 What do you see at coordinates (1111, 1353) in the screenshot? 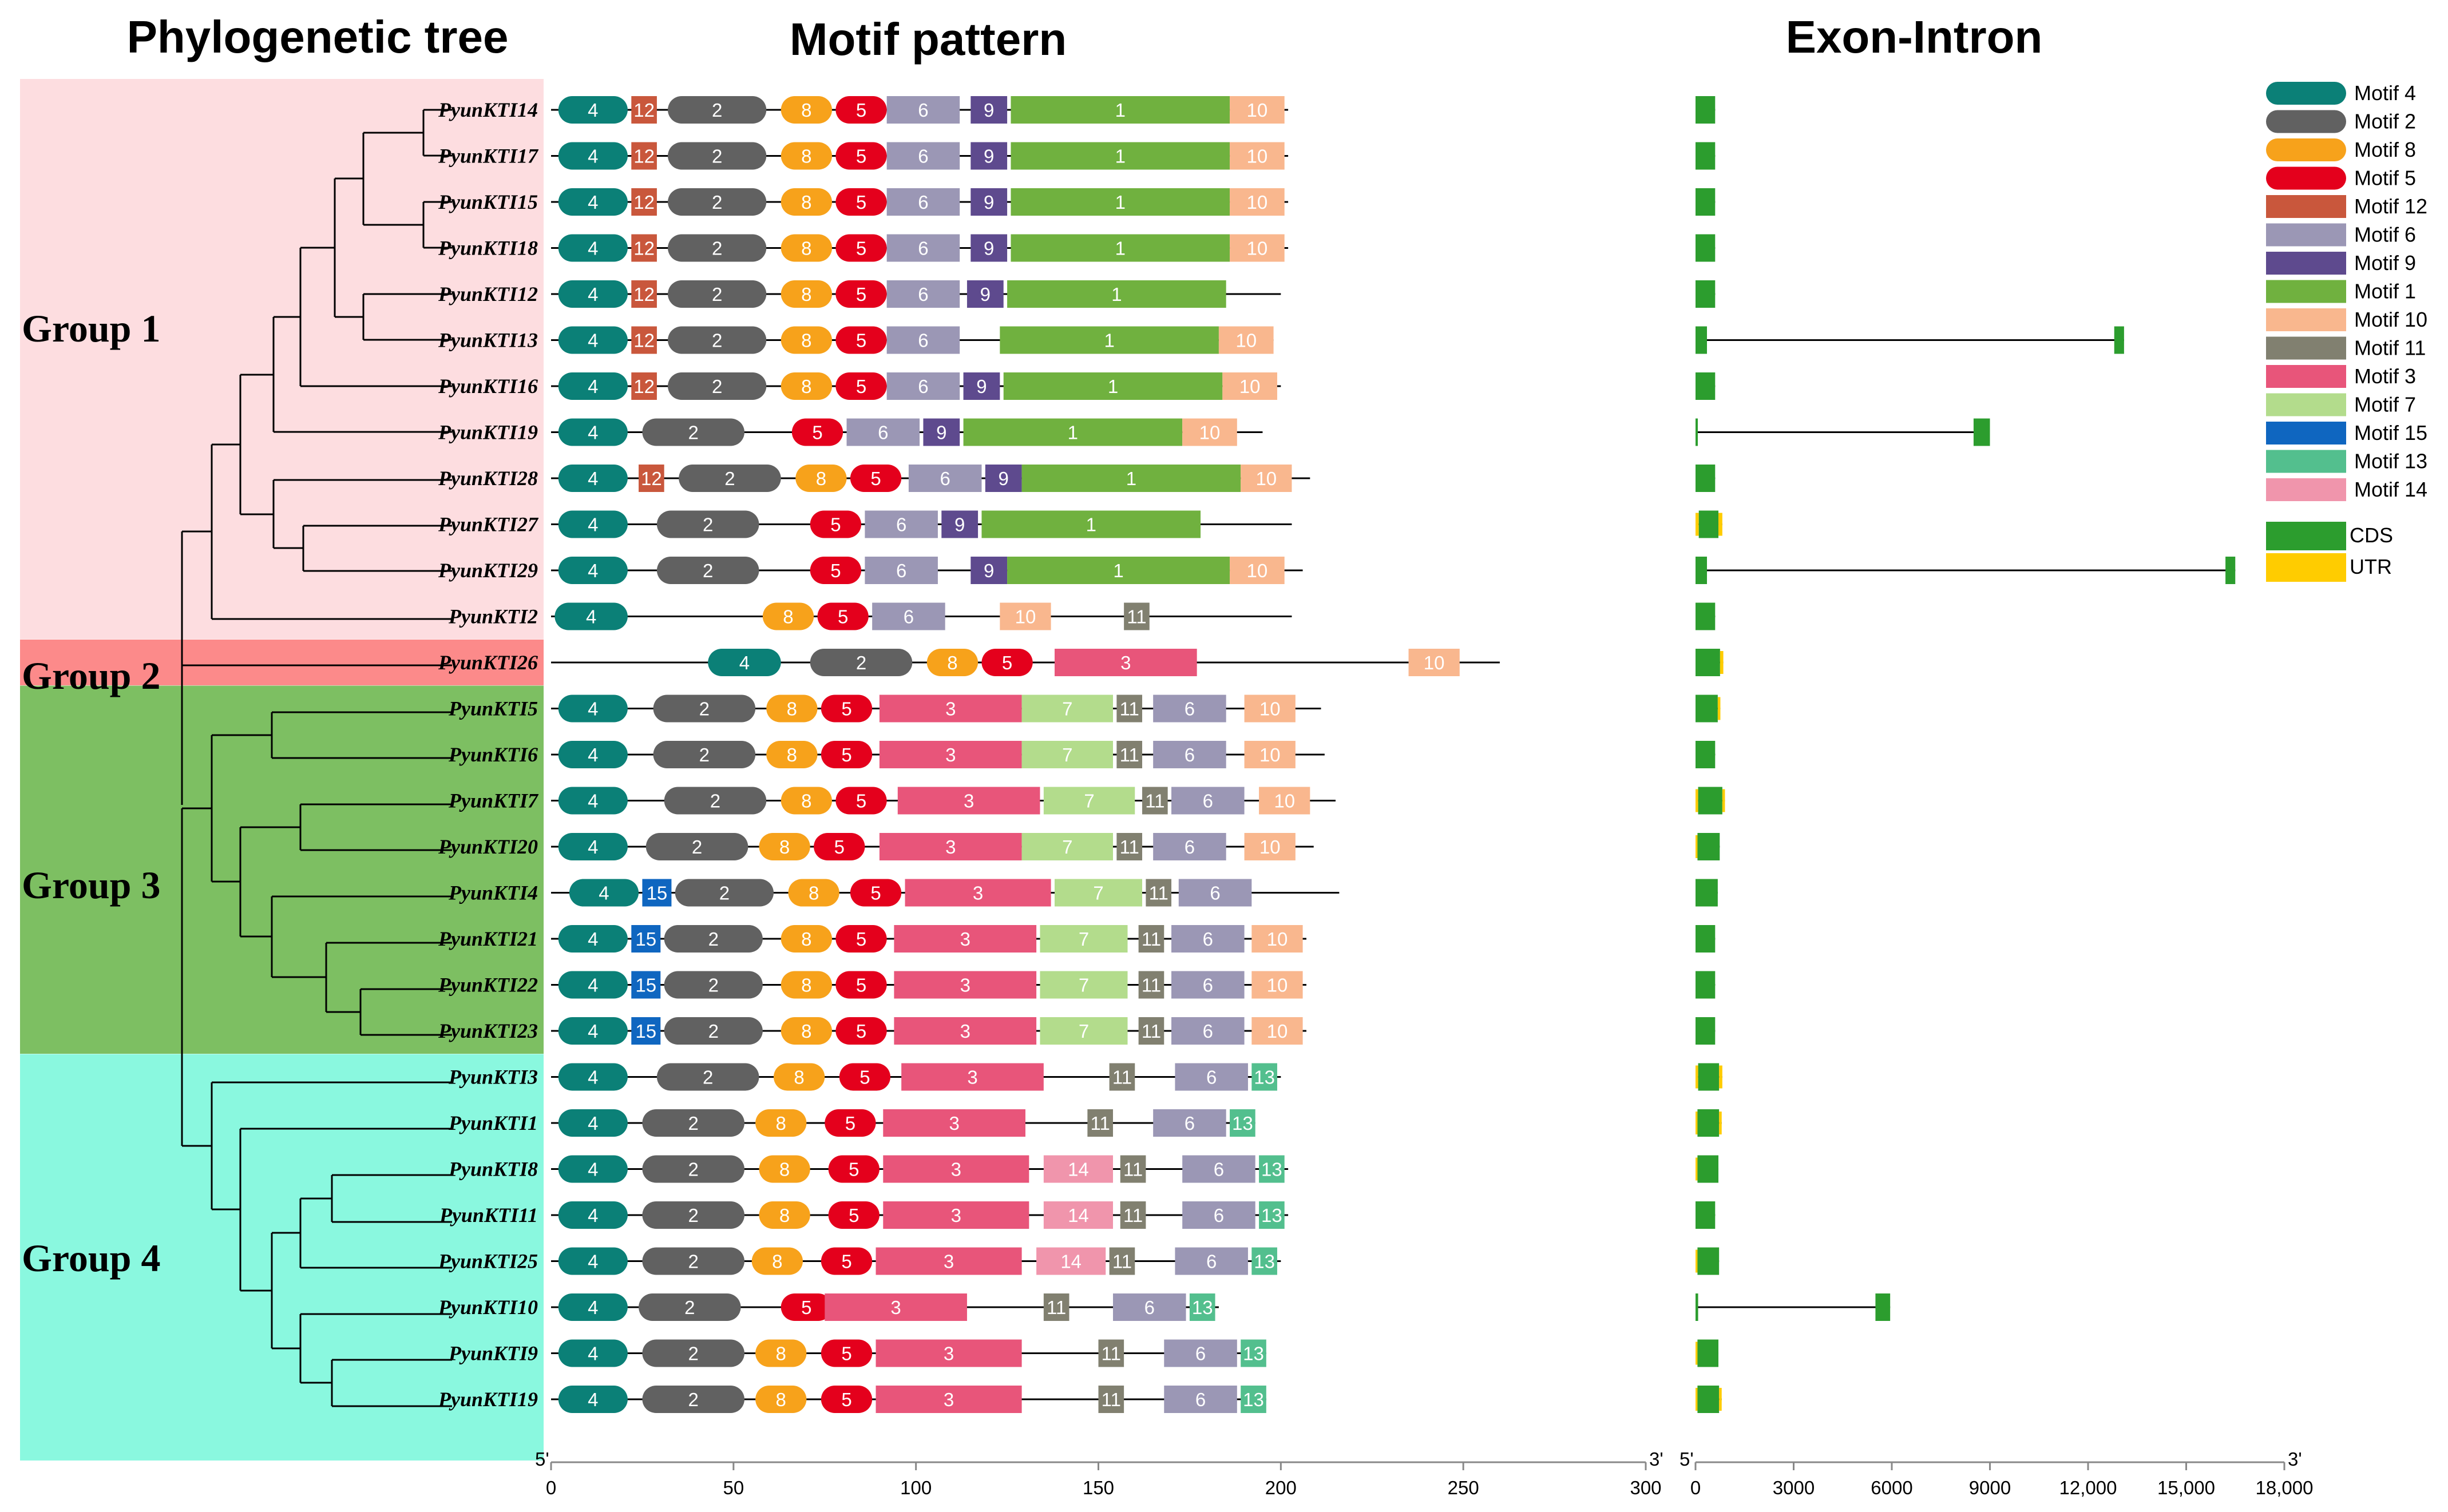
I see `motif-11-label: 11` at bounding box center [1111, 1353].